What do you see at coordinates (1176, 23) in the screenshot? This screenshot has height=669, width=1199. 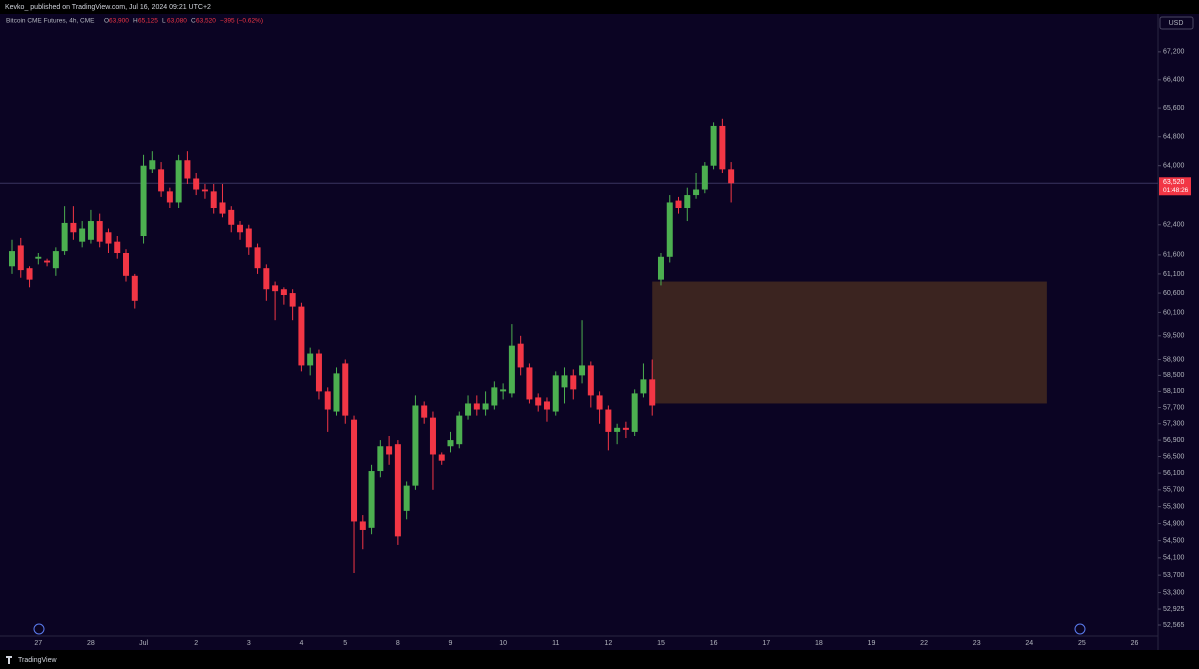 I see `currency-button` at bounding box center [1176, 23].